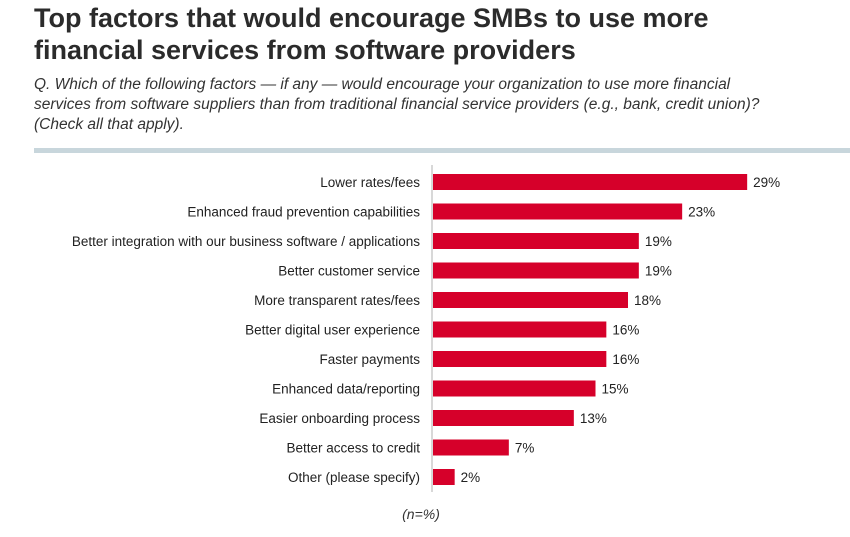  What do you see at coordinates (766, 182) in the screenshot?
I see `data-label: 29%` at bounding box center [766, 182].